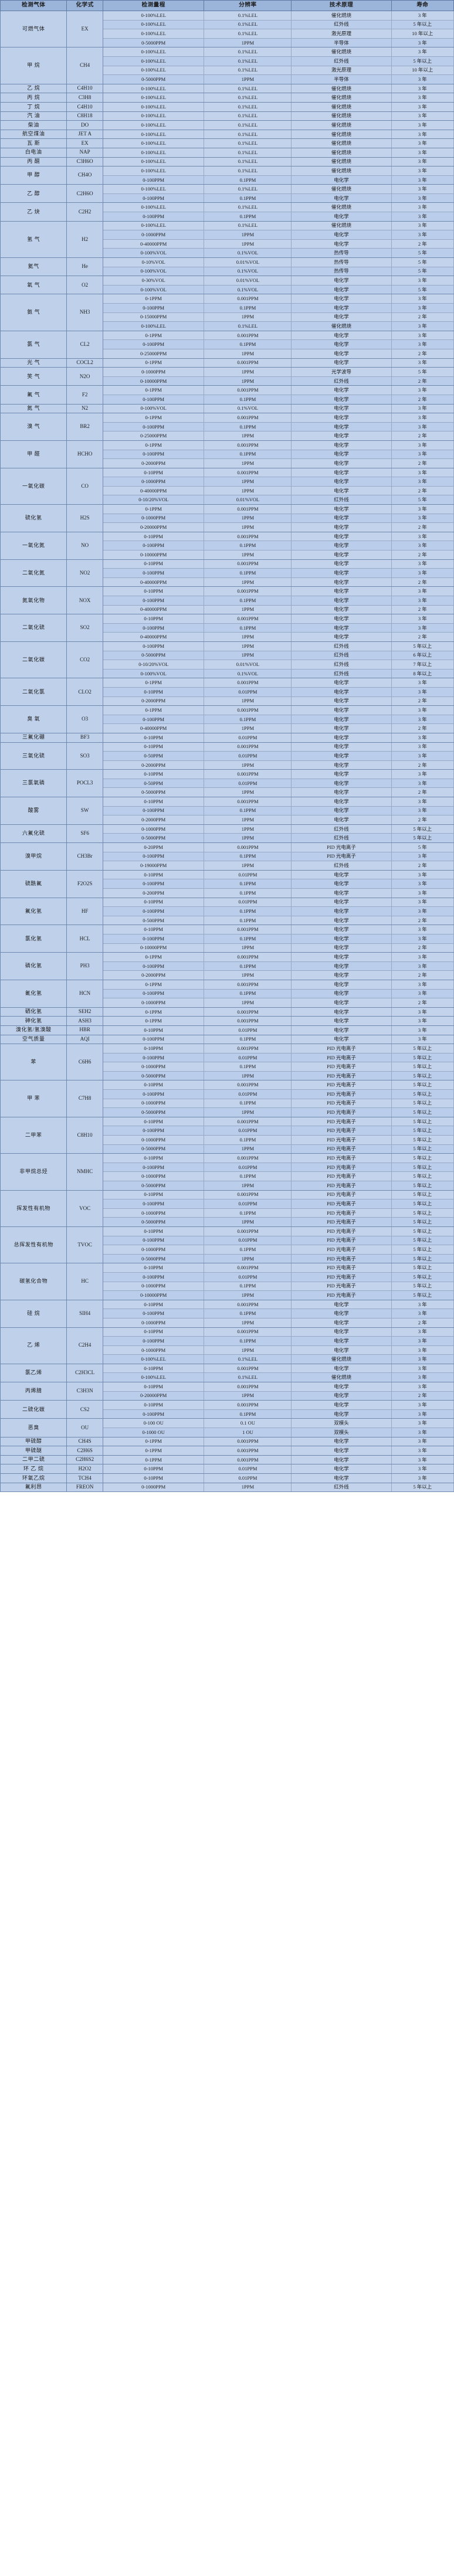 Image resolution: width=454 pixels, height=2576 pixels. Describe the element at coordinates (84, 1373) in the screenshot. I see `cell-chemical-formula: C2H3CL` at that location.